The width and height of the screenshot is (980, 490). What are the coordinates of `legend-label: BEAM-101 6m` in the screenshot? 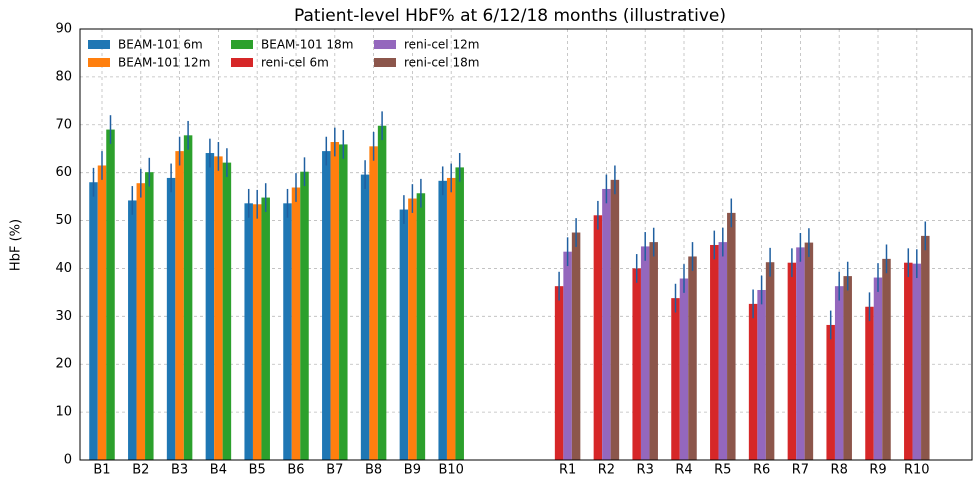 It's located at (160, 45).